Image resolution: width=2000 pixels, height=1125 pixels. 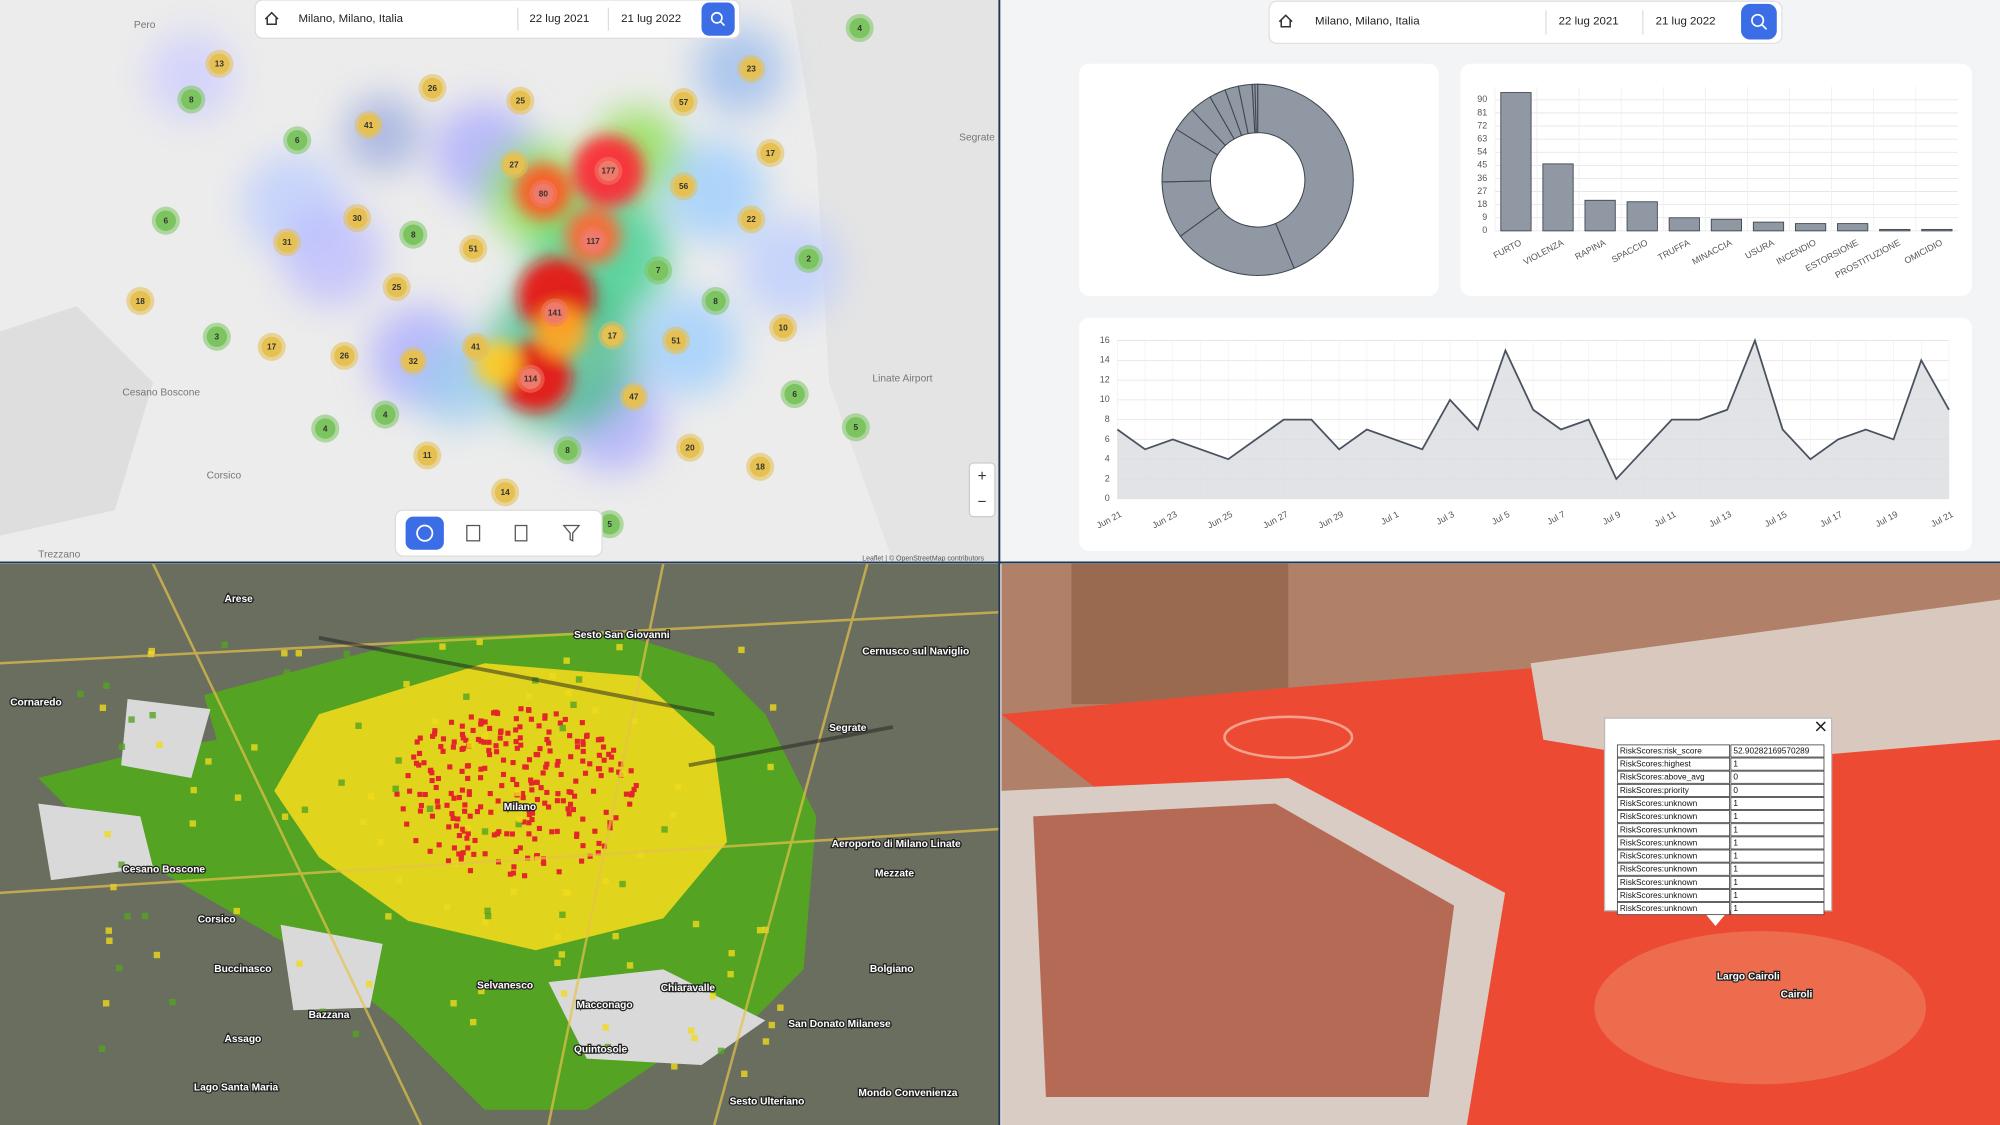 What do you see at coordinates (1735, 764) in the screenshot?
I see `popup-value: 1` at bounding box center [1735, 764].